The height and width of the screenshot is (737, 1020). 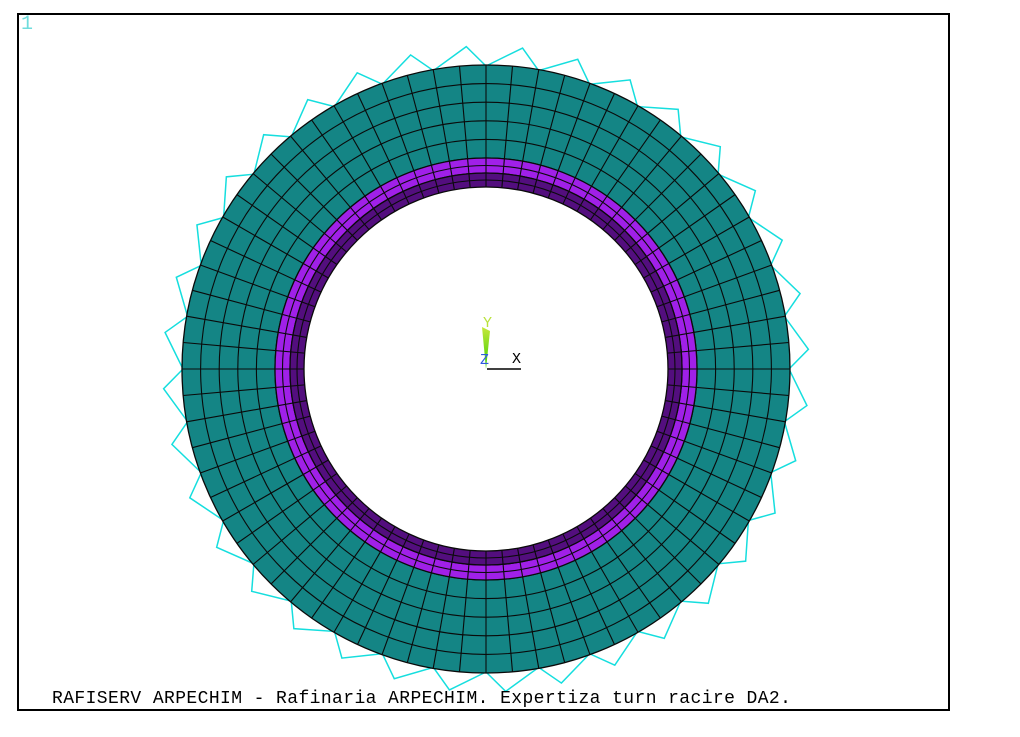 I want to click on triad-z-label: Z, so click(x=484, y=360).